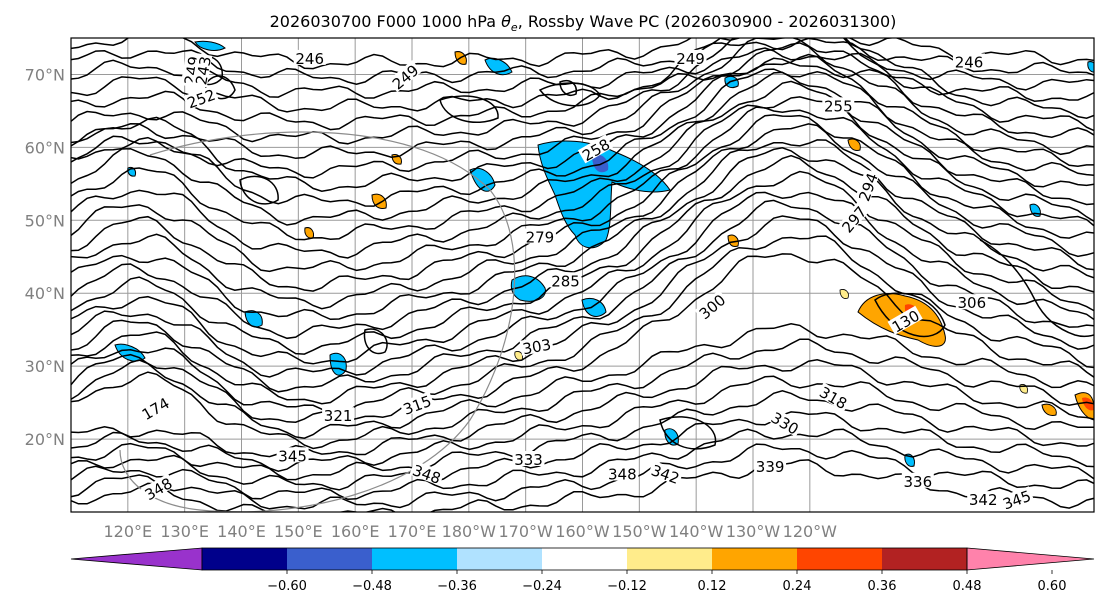 The image size is (1105, 606). What do you see at coordinates (45, 257) in the screenshot?
I see `latitude-labels: 70°N 60°N 50°N 40°N 30°N 20°N` at bounding box center [45, 257].